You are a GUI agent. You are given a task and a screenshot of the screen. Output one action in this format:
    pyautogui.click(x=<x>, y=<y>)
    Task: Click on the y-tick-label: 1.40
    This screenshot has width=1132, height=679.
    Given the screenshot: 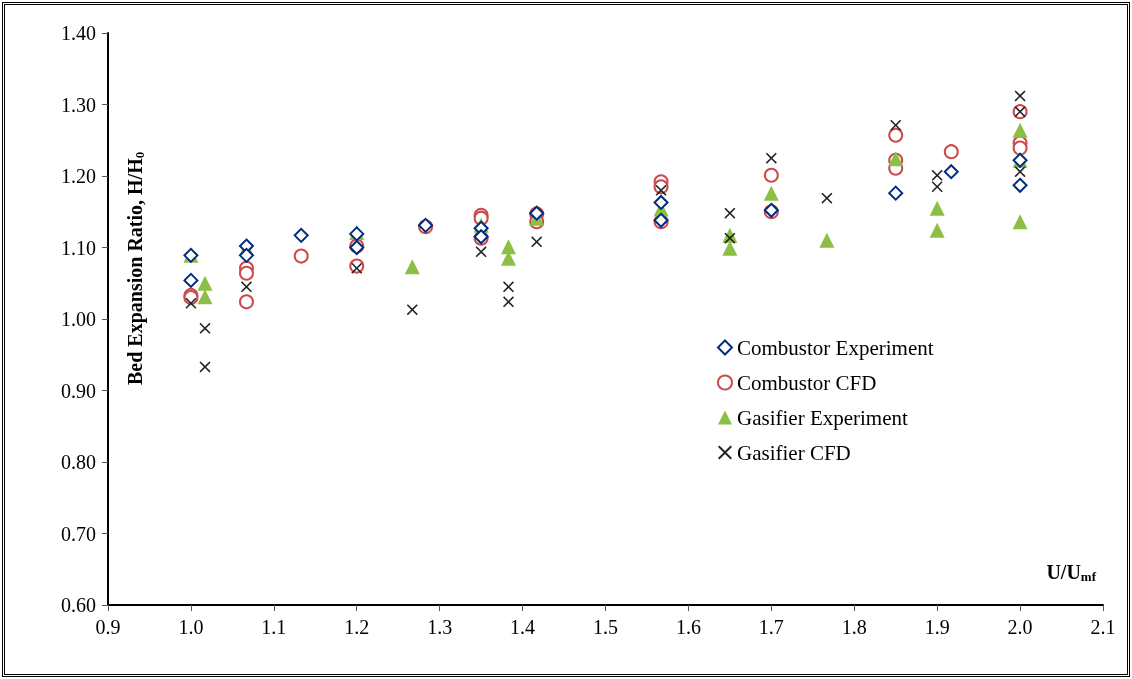 What is the action you would take?
    pyautogui.click(x=78, y=33)
    